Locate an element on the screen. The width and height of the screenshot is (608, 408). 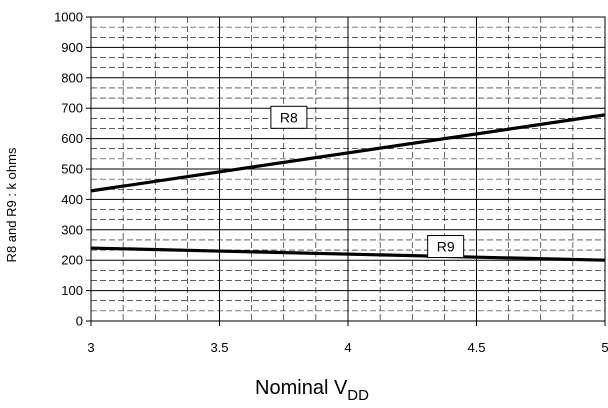
y-tick-label: 300 is located at coordinates (72, 229).